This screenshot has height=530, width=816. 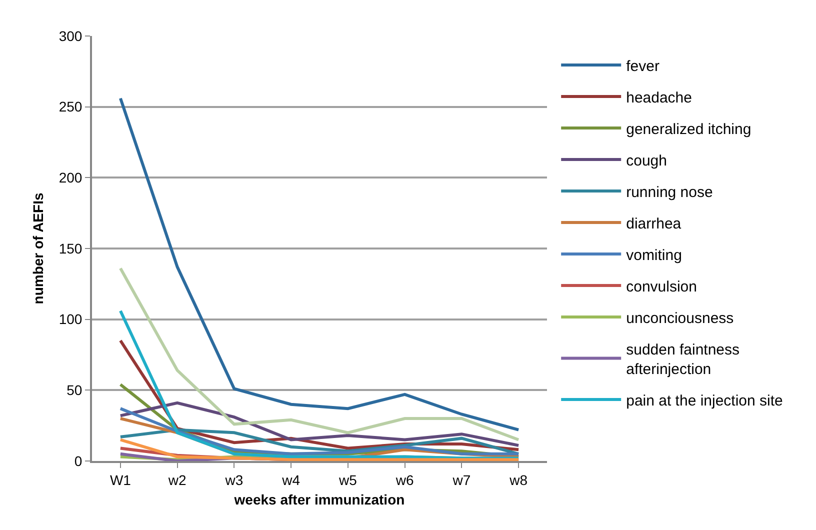 What do you see at coordinates (661, 287) in the screenshot?
I see `legend-label: convulsion` at bounding box center [661, 287].